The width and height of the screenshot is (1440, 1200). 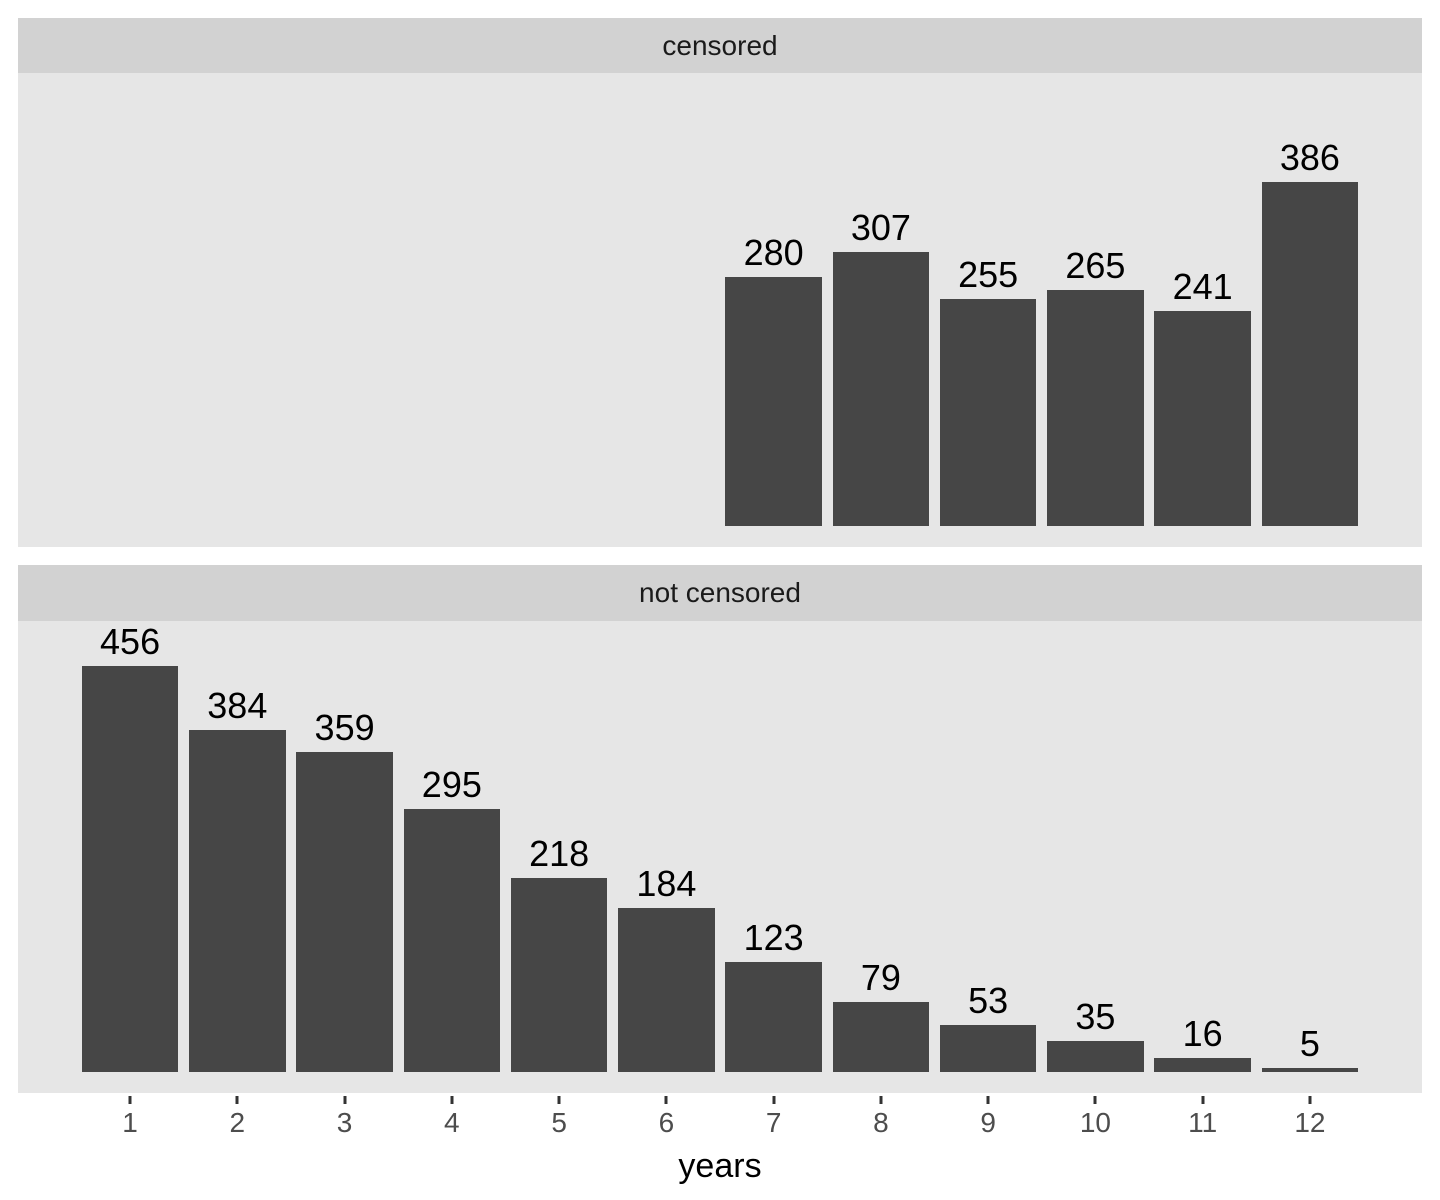 I want to click on x-tick-label: 8, so click(x=881, y=1122).